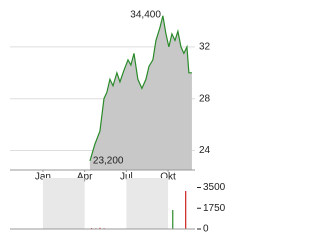 Image resolution: width=320 pixels, height=240 pixels. Describe the element at coordinates (126, 177) in the screenshot. I see `x-tick-label: Jul` at that location.